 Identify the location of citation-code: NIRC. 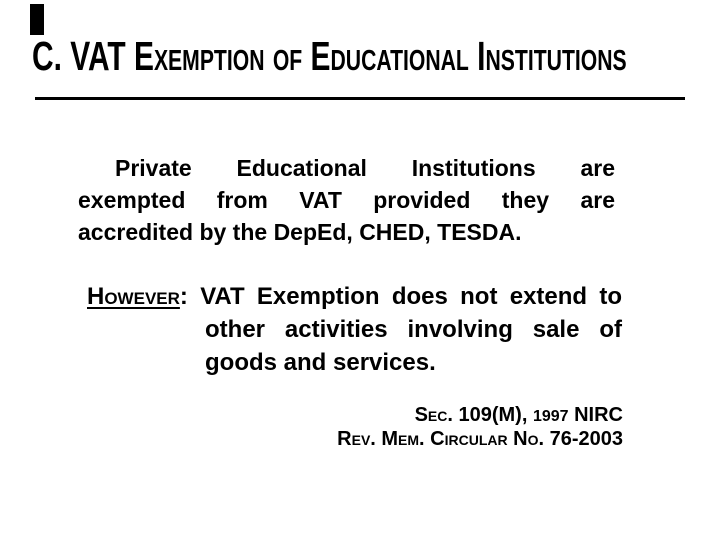
(598, 415).